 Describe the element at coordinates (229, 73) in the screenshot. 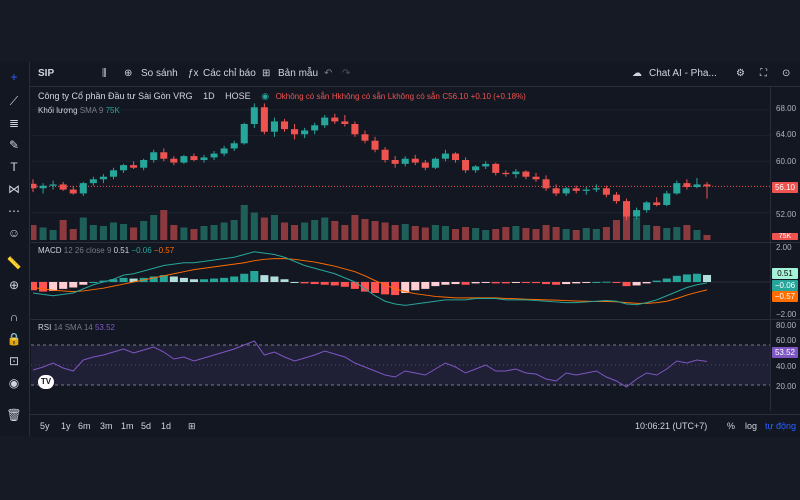

I see `indicators-button: Các chỉ báo` at that location.